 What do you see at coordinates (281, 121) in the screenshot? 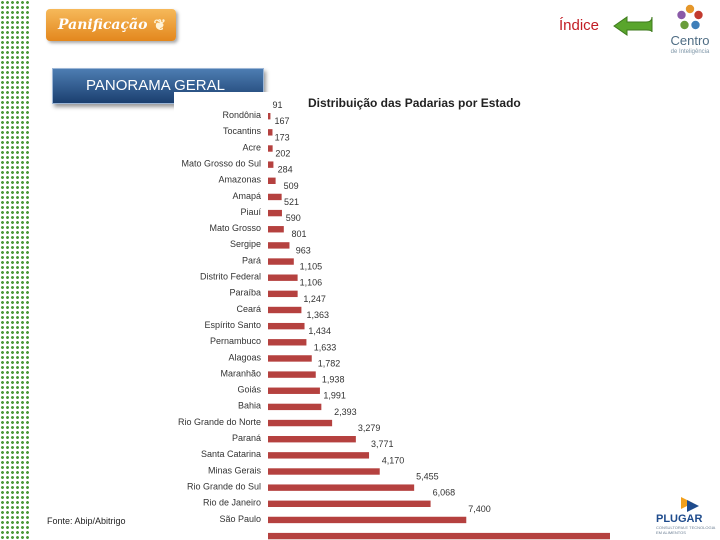
I see `value-label-1: 167` at bounding box center [281, 121].